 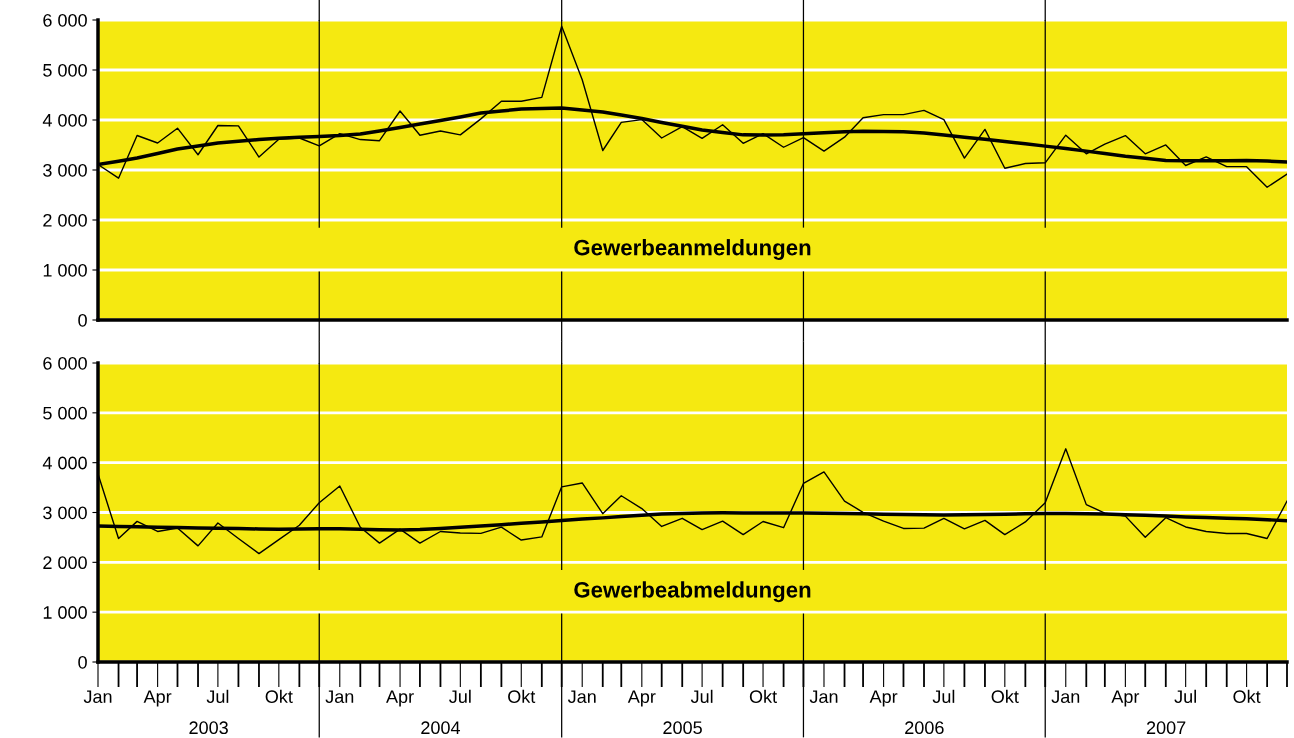 What do you see at coordinates (692, 249) in the screenshot?
I see `text: Gewerbeanmeldungen` at bounding box center [692, 249].